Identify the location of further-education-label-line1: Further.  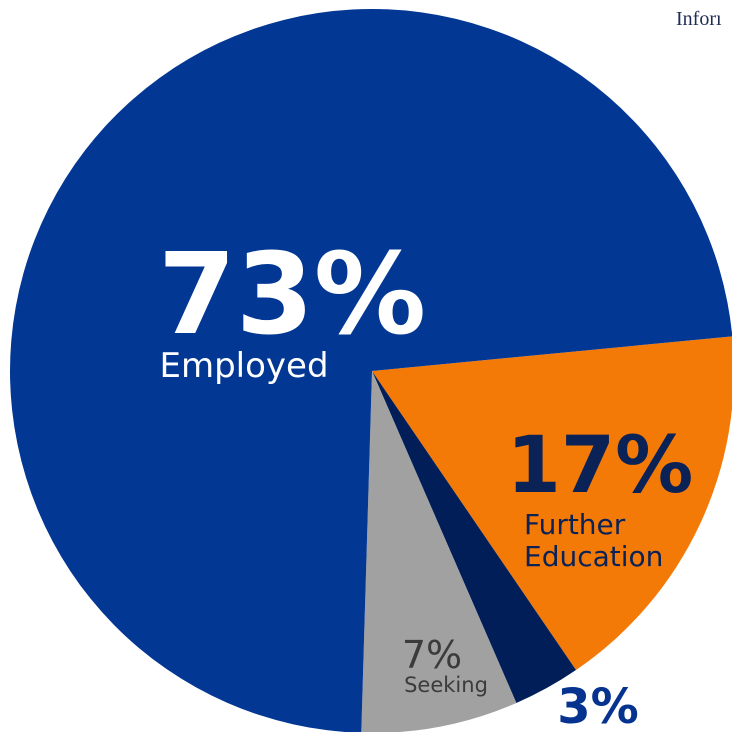
(575, 524).